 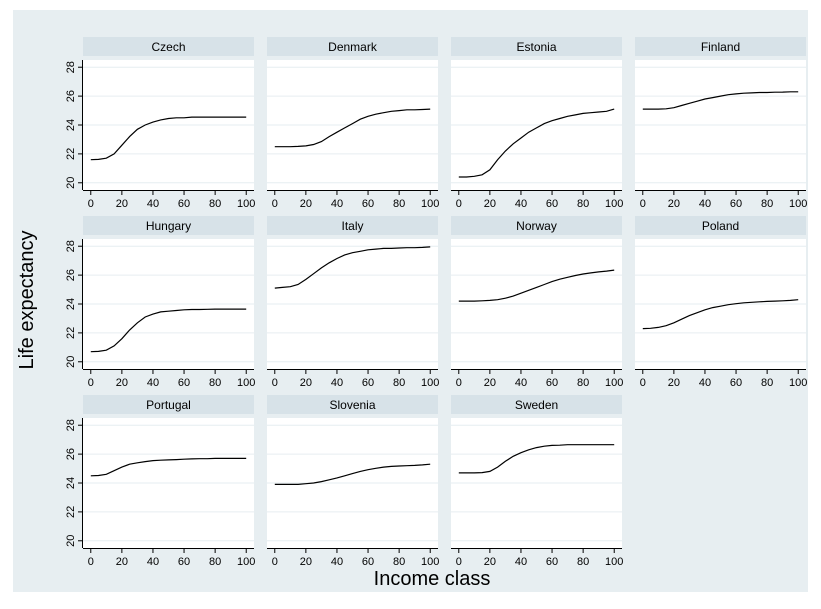 I want to click on x-axis-title: Income class, so click(x=432, y=579).